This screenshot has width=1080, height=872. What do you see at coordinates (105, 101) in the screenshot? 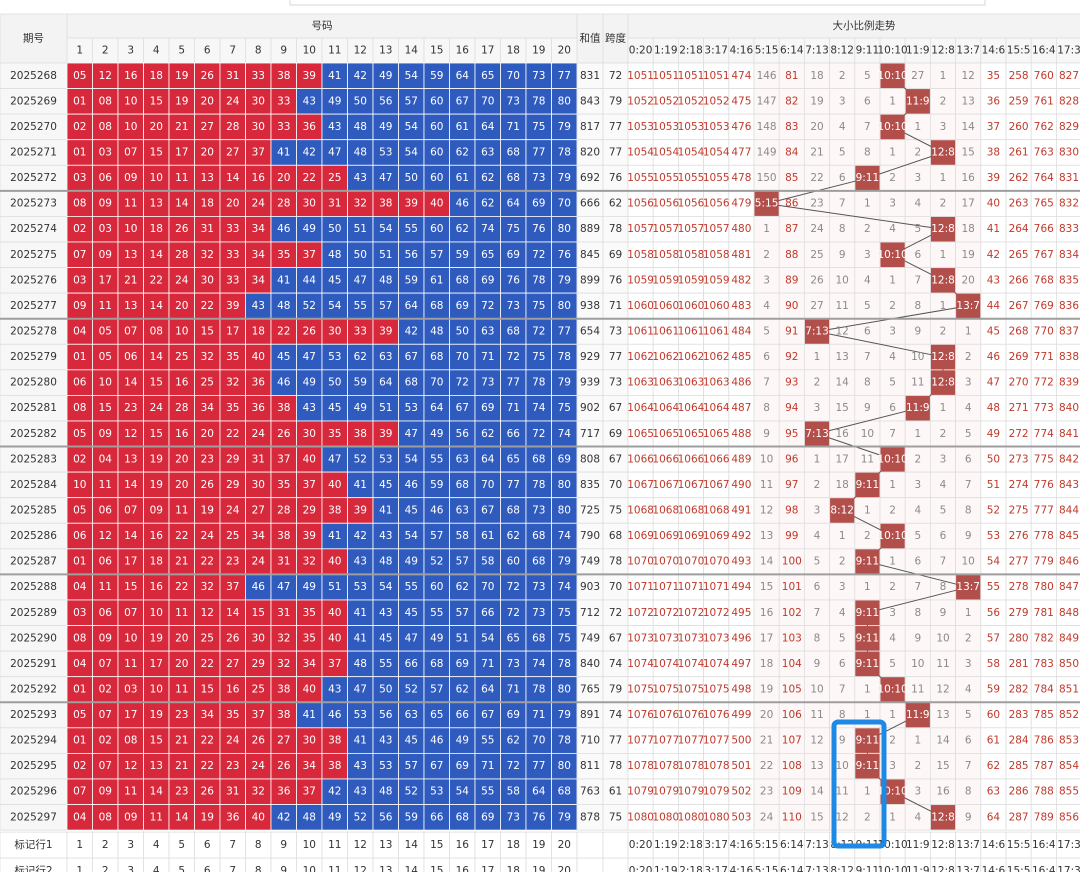
I see `ball-number: 08` at bounding box center [105, 101].